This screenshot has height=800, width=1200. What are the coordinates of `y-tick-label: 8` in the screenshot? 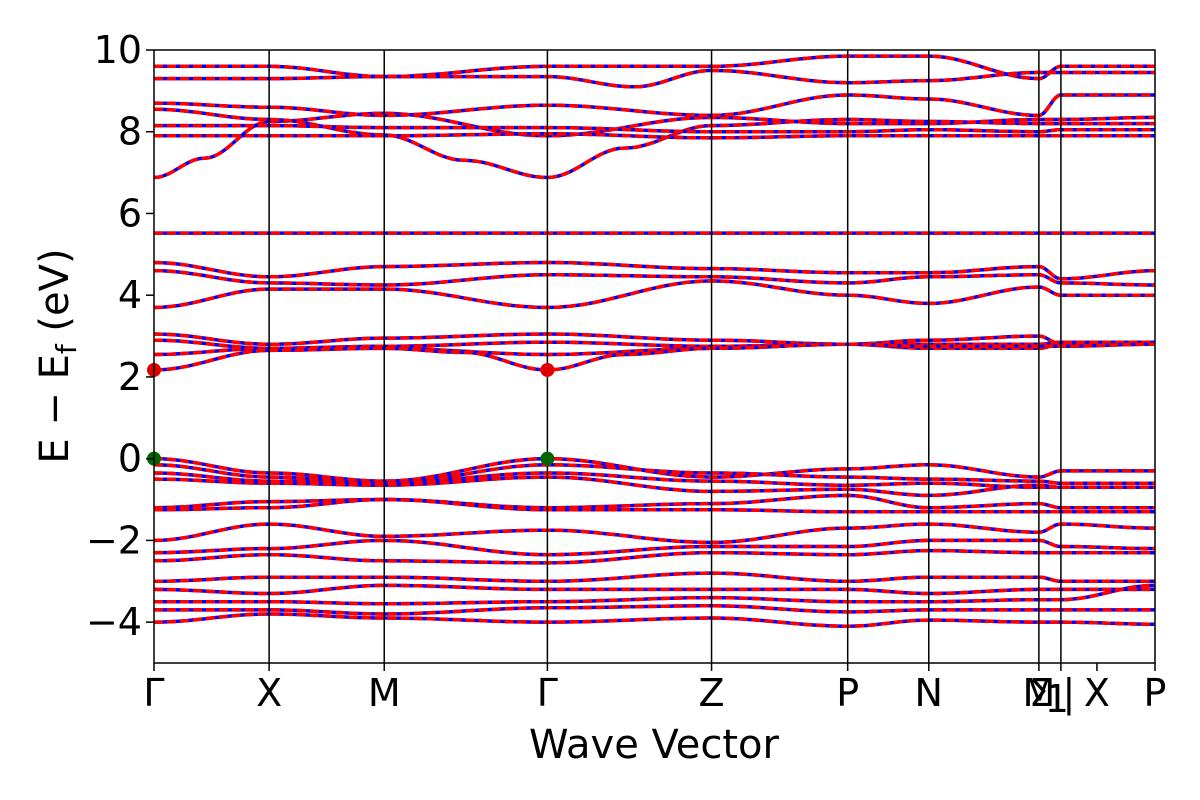 It's located at (130, 132).